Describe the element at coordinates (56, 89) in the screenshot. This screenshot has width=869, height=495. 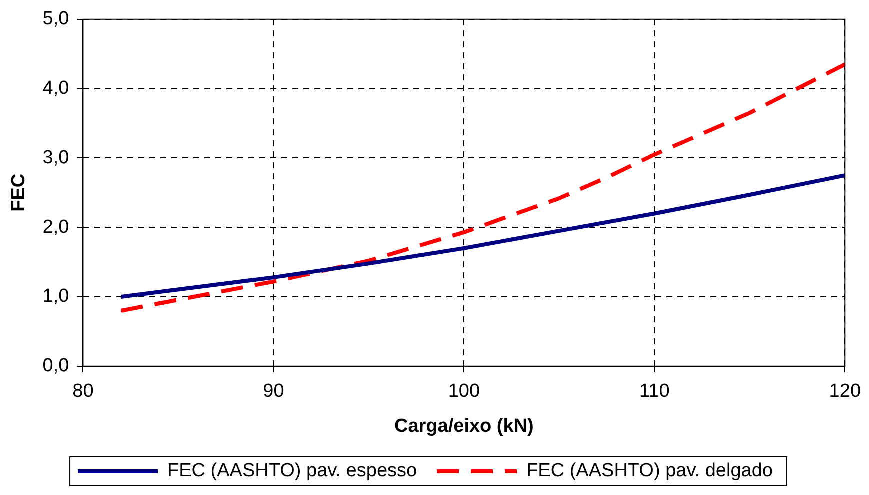
I see `y-tick-label: 4,0` at that location.